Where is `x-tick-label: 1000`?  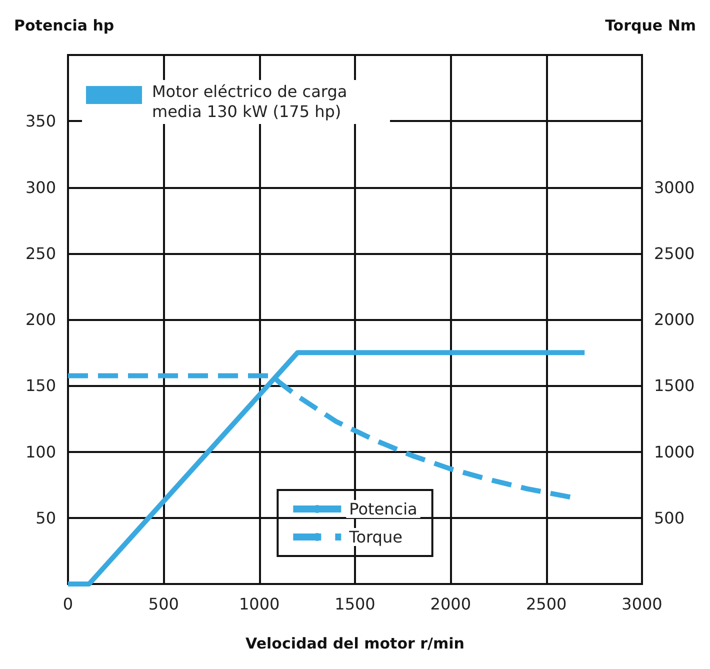
x-tick-label: 1000 is located at coordinates (259, 604).